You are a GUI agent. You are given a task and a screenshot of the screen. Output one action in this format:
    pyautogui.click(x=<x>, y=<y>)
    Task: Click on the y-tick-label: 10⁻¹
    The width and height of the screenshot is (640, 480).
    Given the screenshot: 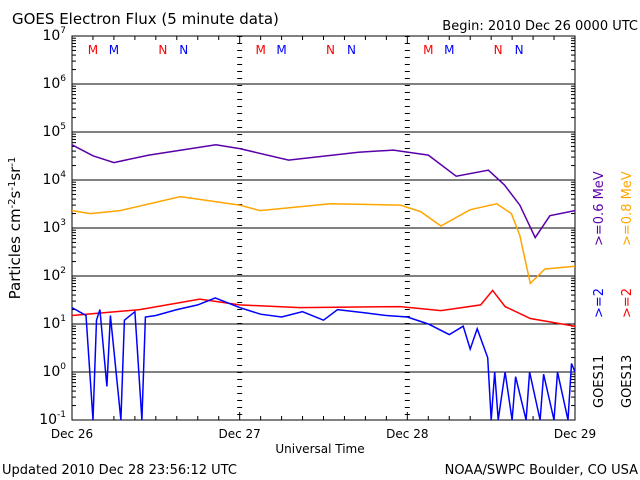 What is the action you would take?
    pyautogui.click(x=52, y=419)
    